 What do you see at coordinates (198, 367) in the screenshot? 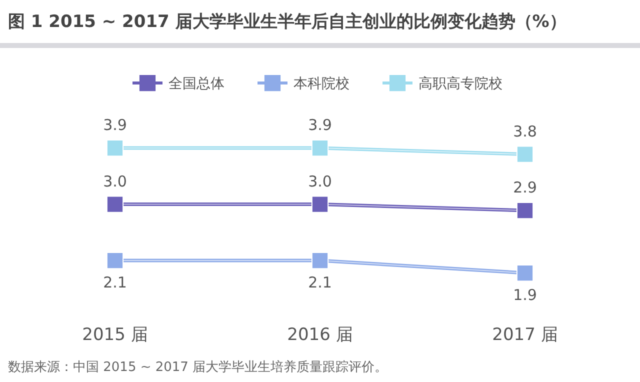
I see `source-note: 数据来源：中国 2015 ~ 2017 届大学毕业生培养质量跟踪评价。` at bounding box center [198, 367].